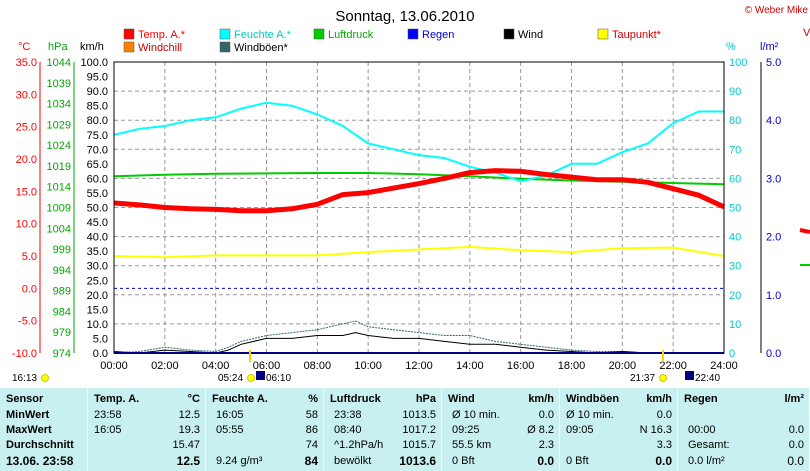 This screenshot has width=810, height=471. Describe the element at coordinates (311, 415) in the screenshot. I see `table-cell-hum-val: 58` at that location.